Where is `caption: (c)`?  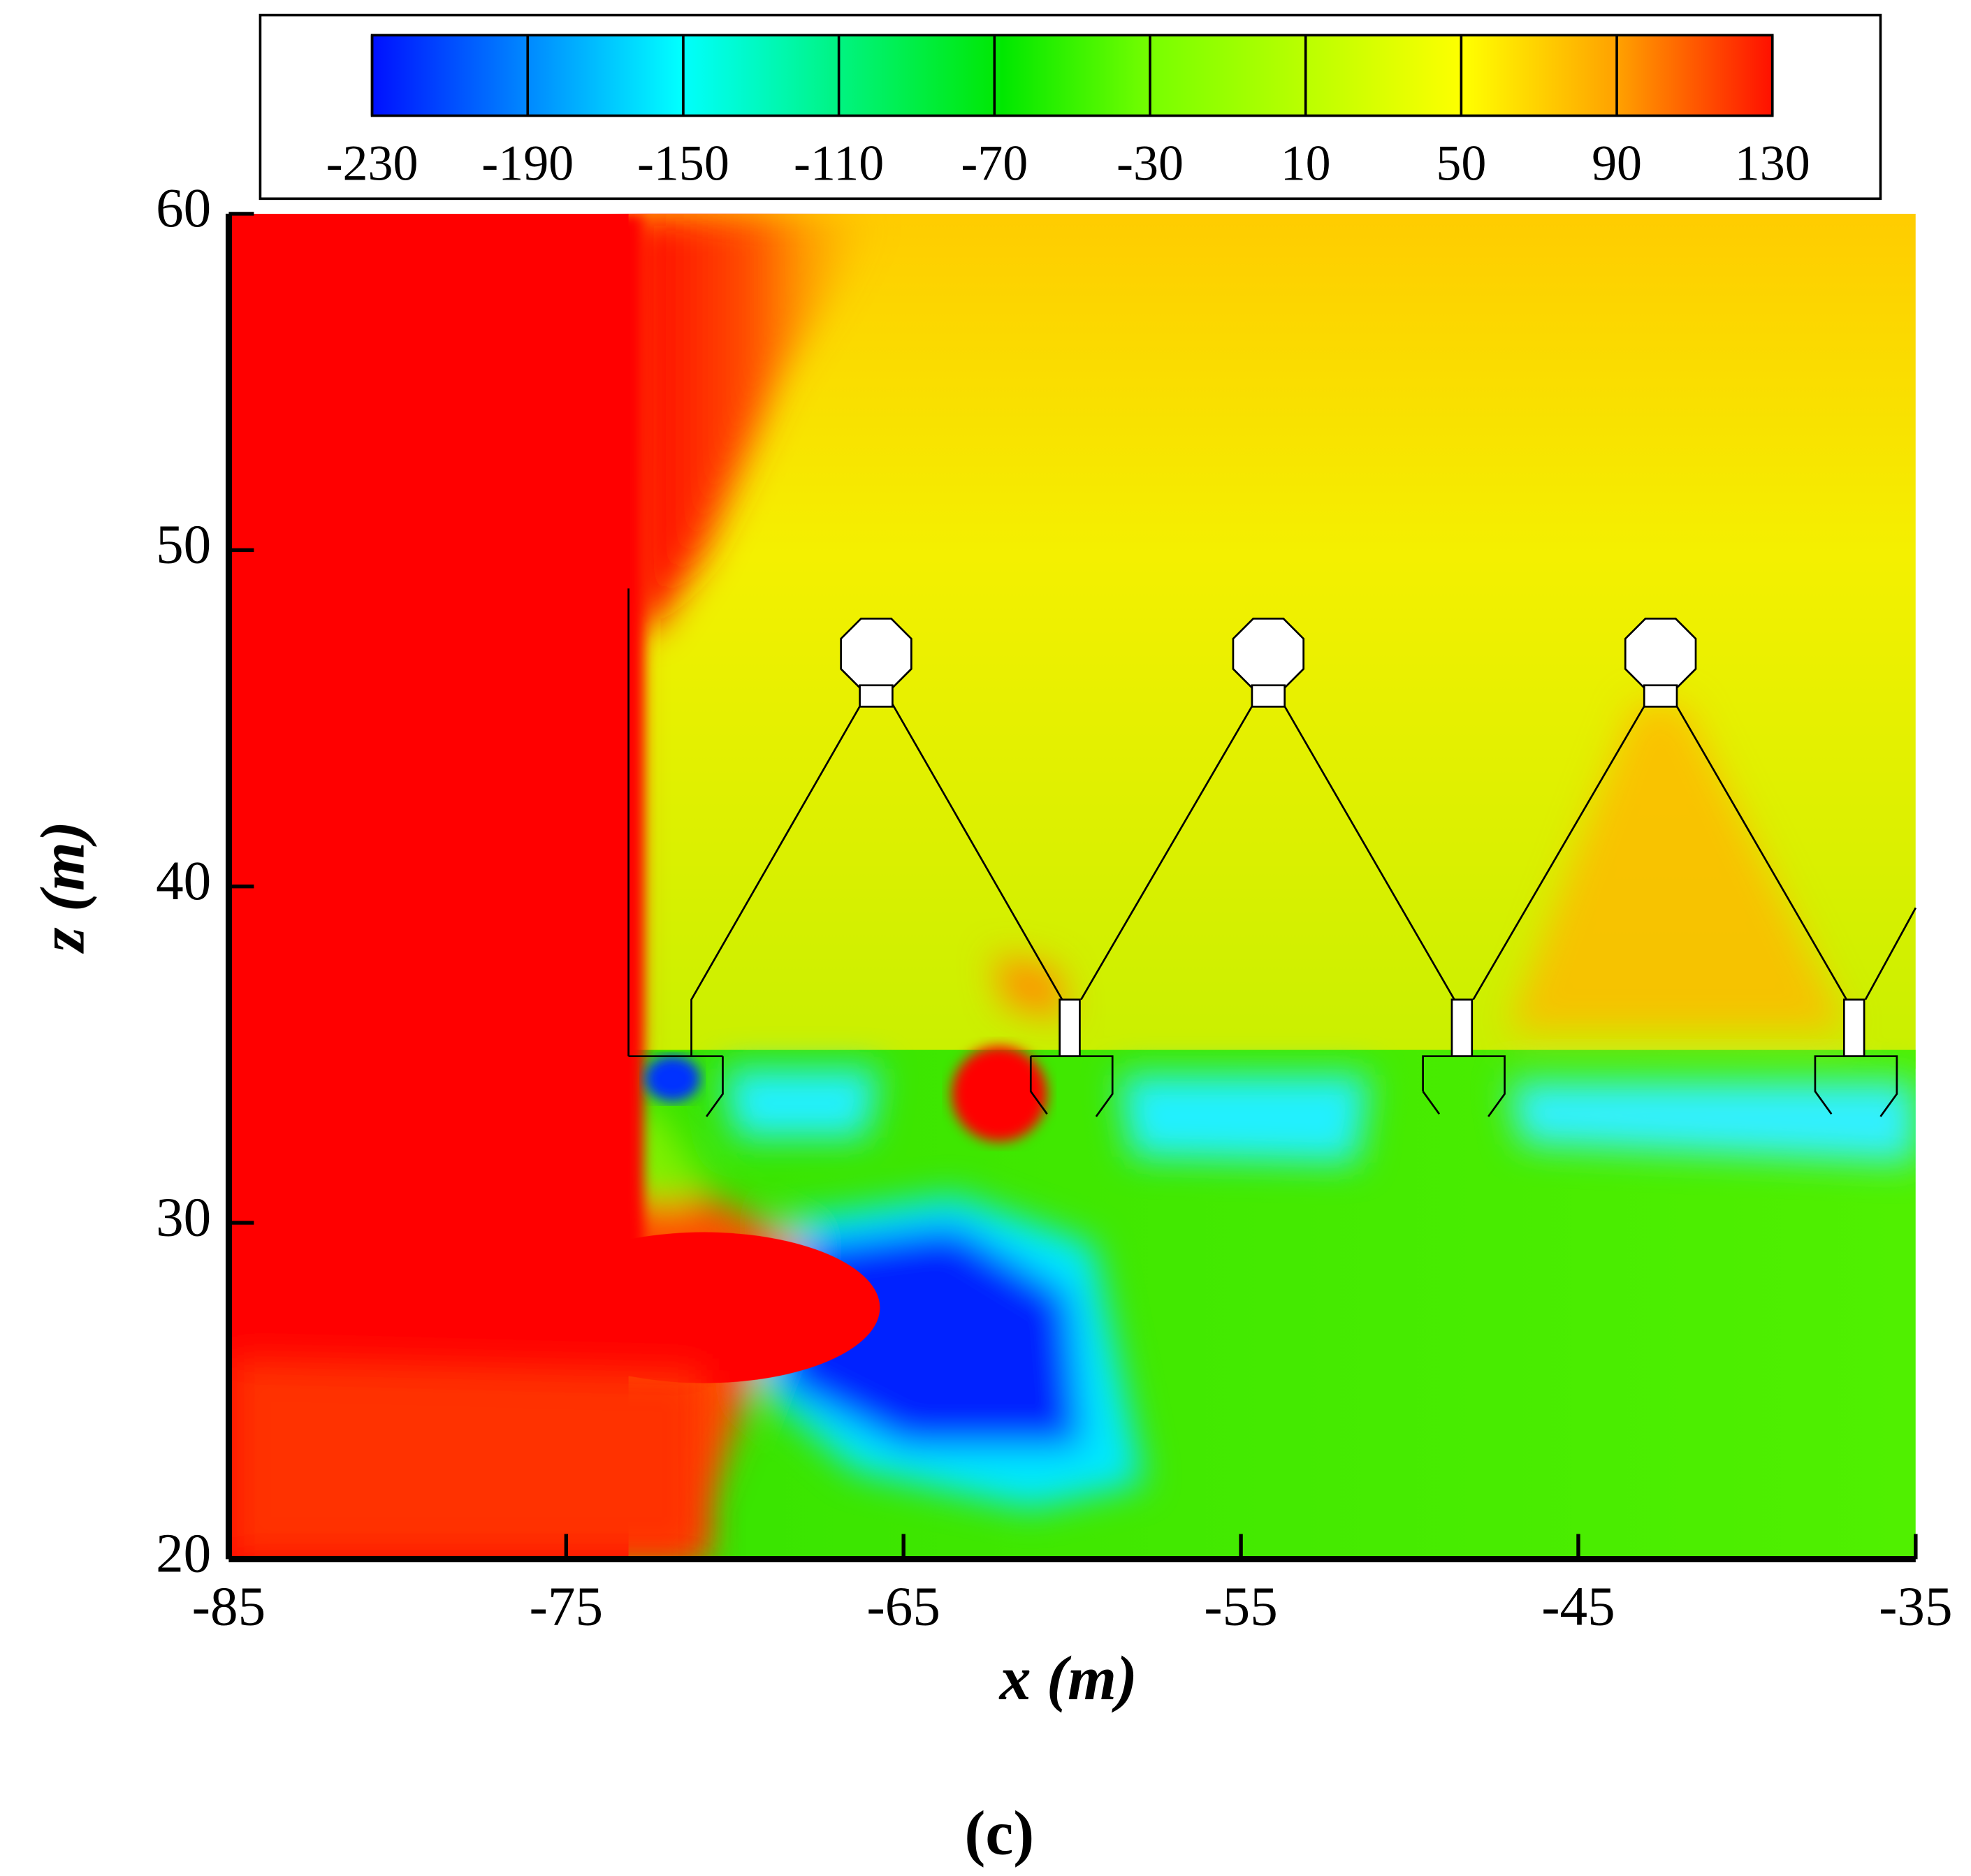 caption: (c) is located at coordinates (999, 1833).